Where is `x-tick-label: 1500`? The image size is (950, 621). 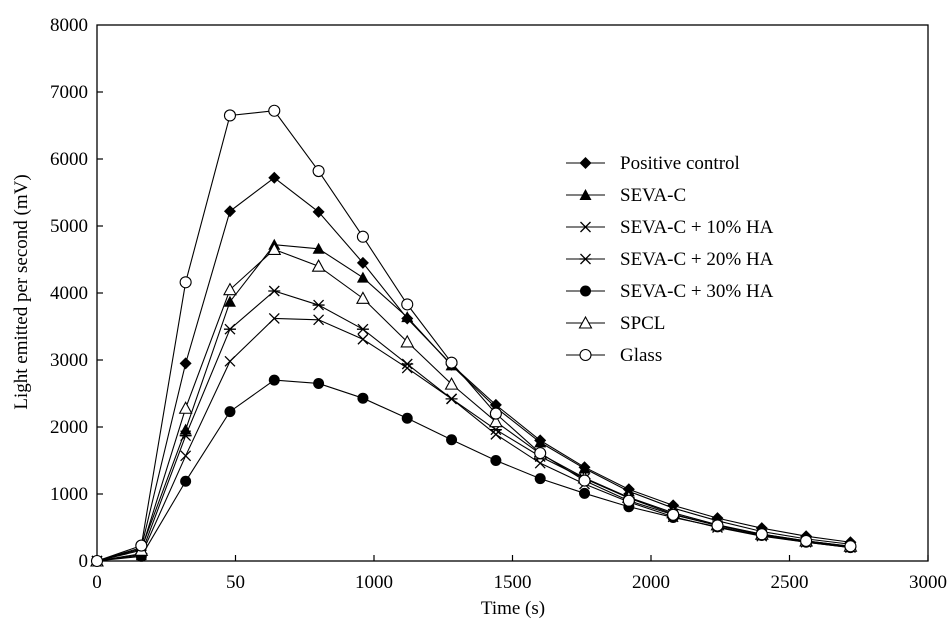
x-tick-label: 1500 is located at coordinates (513, 582).